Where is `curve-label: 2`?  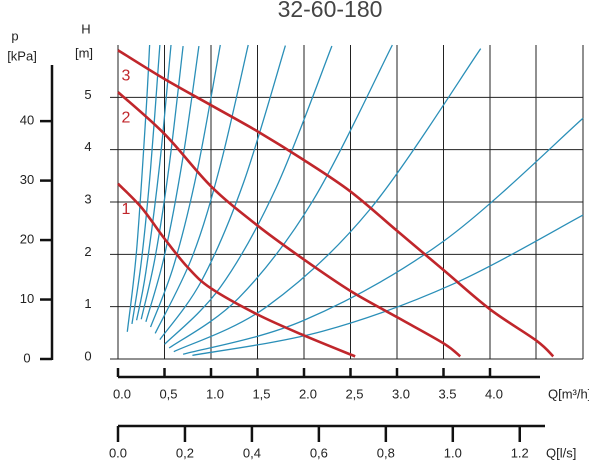
curve-label: 2 is located at coordinates (126, 117).